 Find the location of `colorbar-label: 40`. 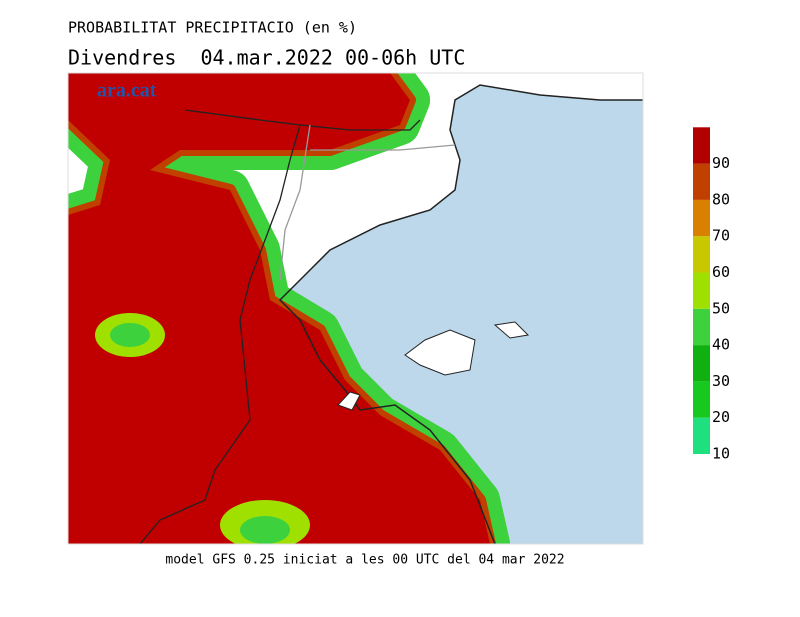

colorbar-label: 40 is located at coordinates (721, 345).